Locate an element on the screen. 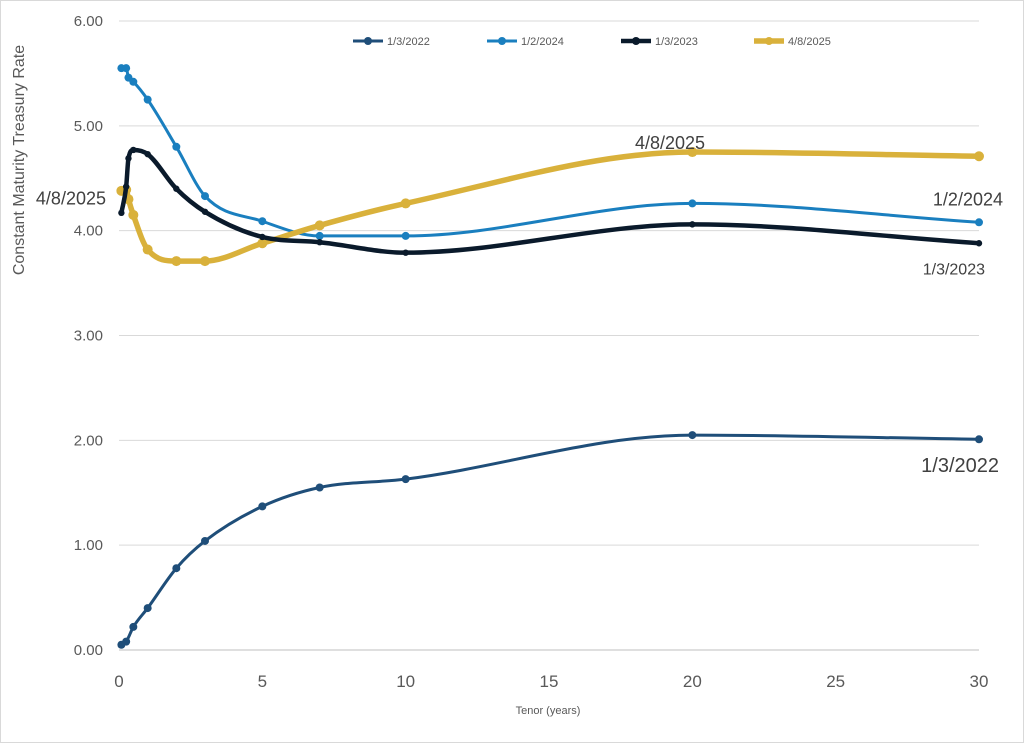 This screenshot has height=743, width=1024. x-tick-labels: 0 5 10 15 20 25 30 is located at coordinates (551, 681).